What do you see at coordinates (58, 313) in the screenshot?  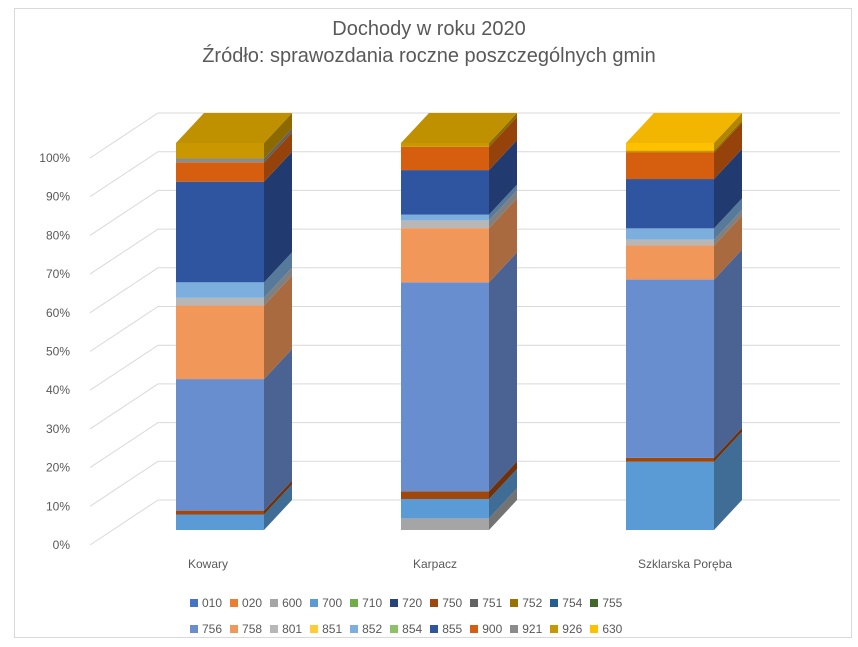 I see `y-tick-label: 60%` at bounding box center [58, 313].